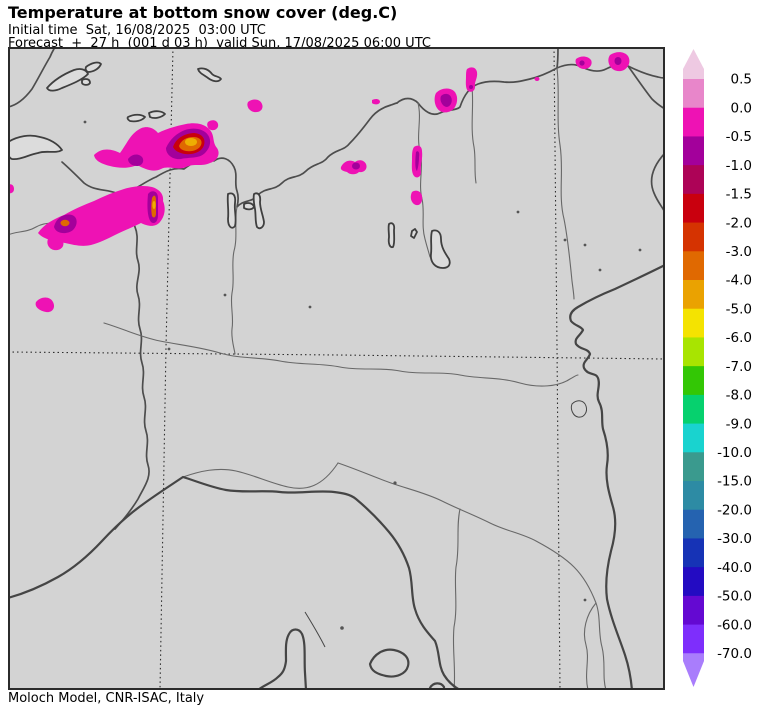 The height and width of the screenshot is (713, 760). What do you see at coordinates (739, 137) in the screenshot?
I see `colorbar-tick-label: -0.5` at bounding box center [739, 137].